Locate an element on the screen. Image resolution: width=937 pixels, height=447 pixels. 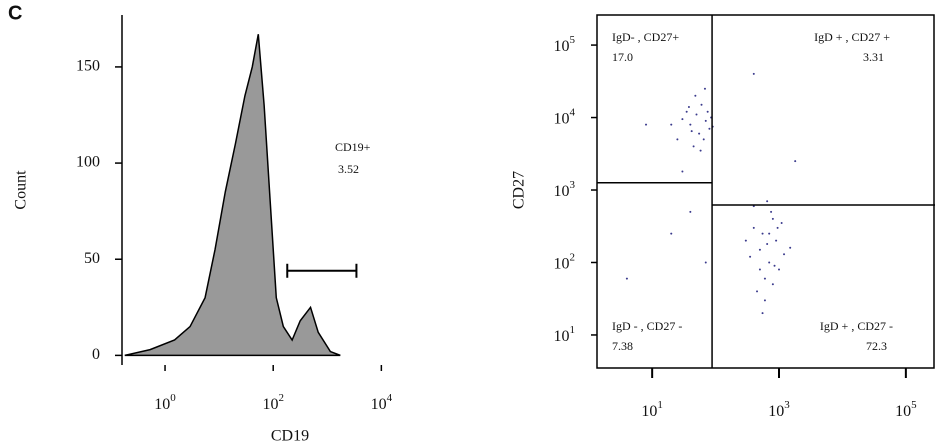
quadrant-label: IgD + , CD27 + is located at coordinates (852, 37).